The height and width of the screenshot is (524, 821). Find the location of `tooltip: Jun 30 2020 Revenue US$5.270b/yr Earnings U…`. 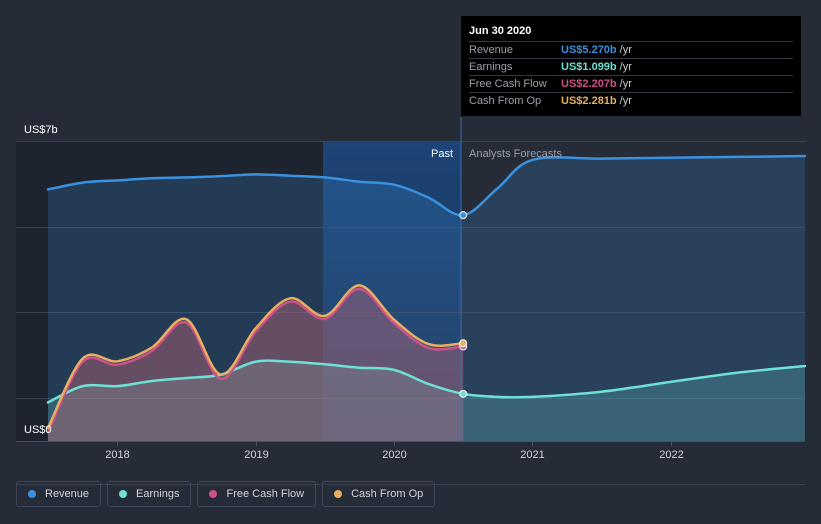

tooltip: Jun 30 2020 Revenue US$5.270b/yr Earnings U… is located at coordinates (631, 66).